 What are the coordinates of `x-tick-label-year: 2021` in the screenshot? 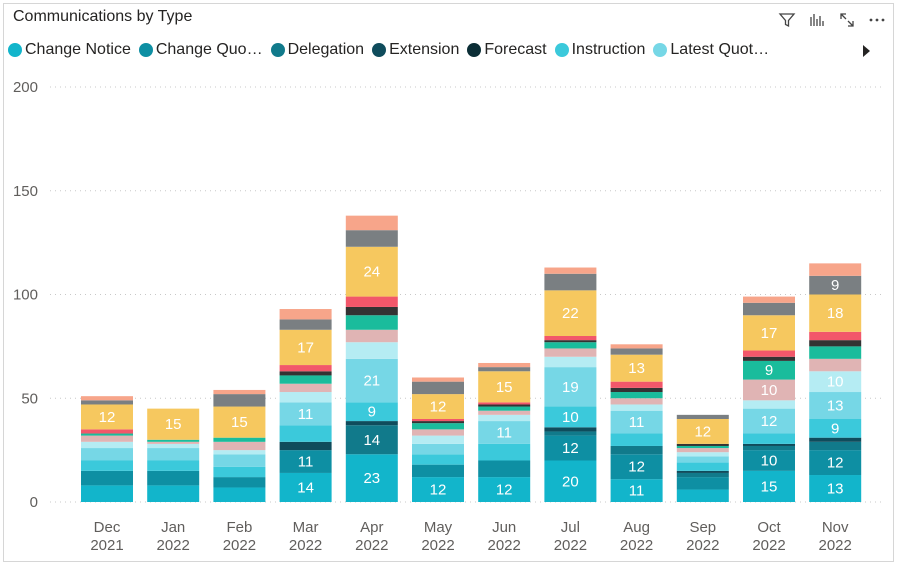 It's located at (106, 545).